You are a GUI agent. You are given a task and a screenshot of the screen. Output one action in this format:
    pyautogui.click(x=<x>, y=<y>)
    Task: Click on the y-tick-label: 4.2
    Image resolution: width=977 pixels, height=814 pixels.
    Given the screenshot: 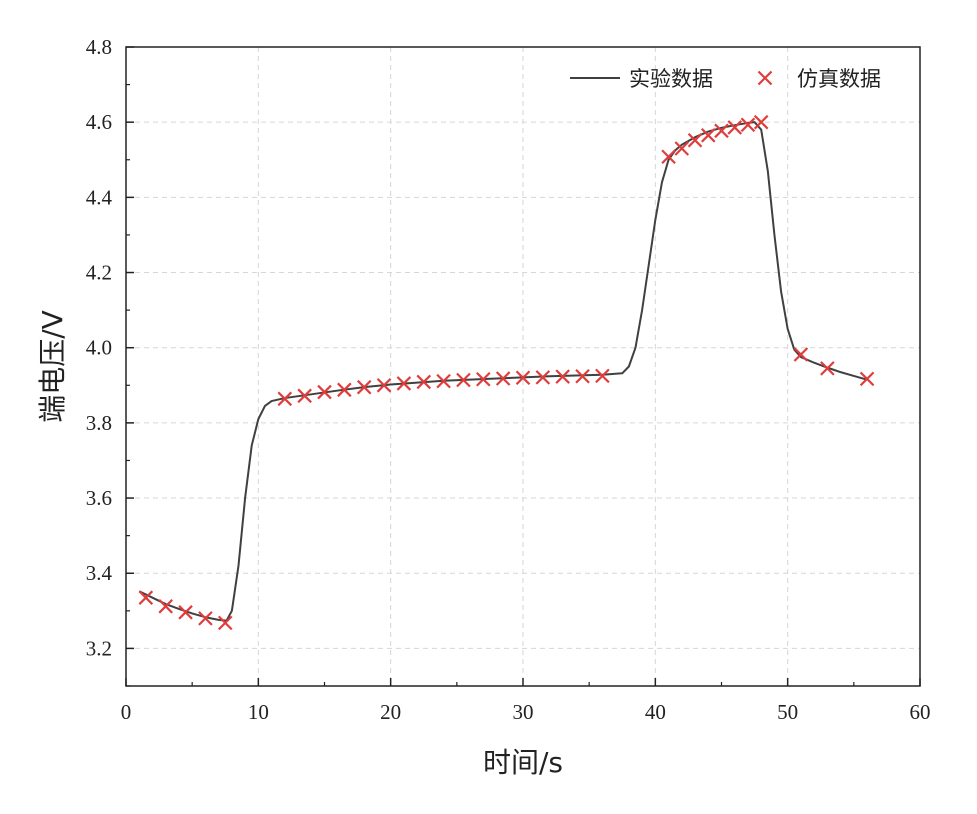 What is the action you would take?
    pyautogui.click(x=99, y=273)
    